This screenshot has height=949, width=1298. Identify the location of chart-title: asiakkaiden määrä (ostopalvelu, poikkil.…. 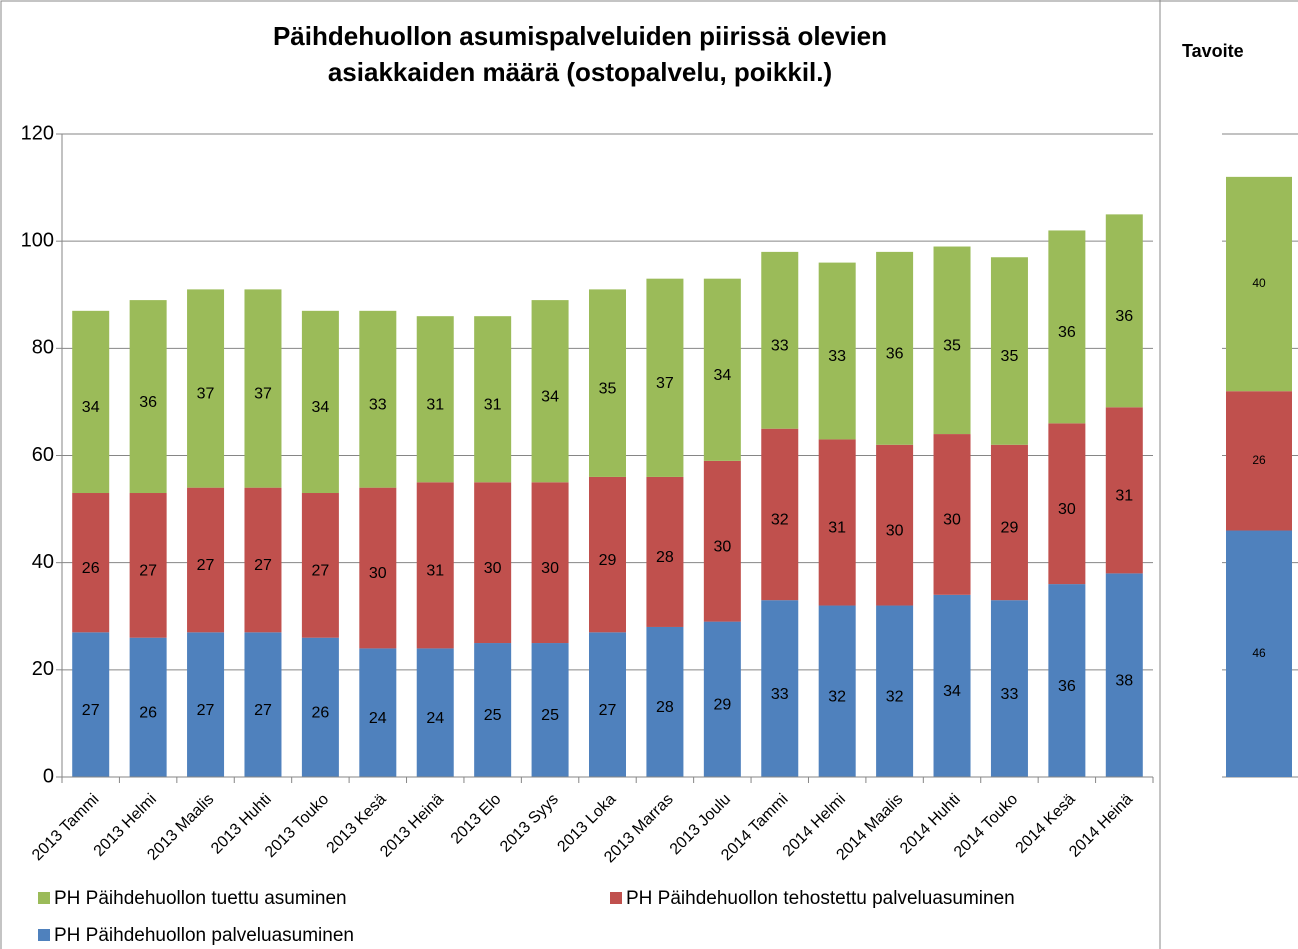
(580, 72).